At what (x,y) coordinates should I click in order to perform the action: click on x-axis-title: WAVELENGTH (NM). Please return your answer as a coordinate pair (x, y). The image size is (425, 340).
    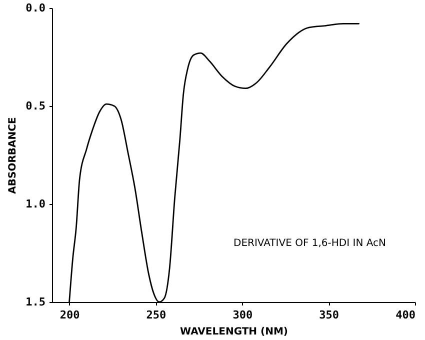
    Looking at the image, I should click on (234, 332).